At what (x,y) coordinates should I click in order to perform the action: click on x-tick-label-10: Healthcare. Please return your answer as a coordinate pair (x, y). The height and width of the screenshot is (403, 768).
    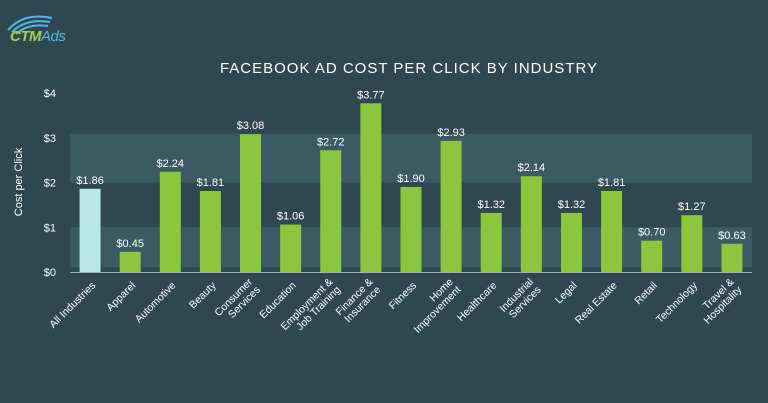
    Looking at the image, I should click on (477, 302).